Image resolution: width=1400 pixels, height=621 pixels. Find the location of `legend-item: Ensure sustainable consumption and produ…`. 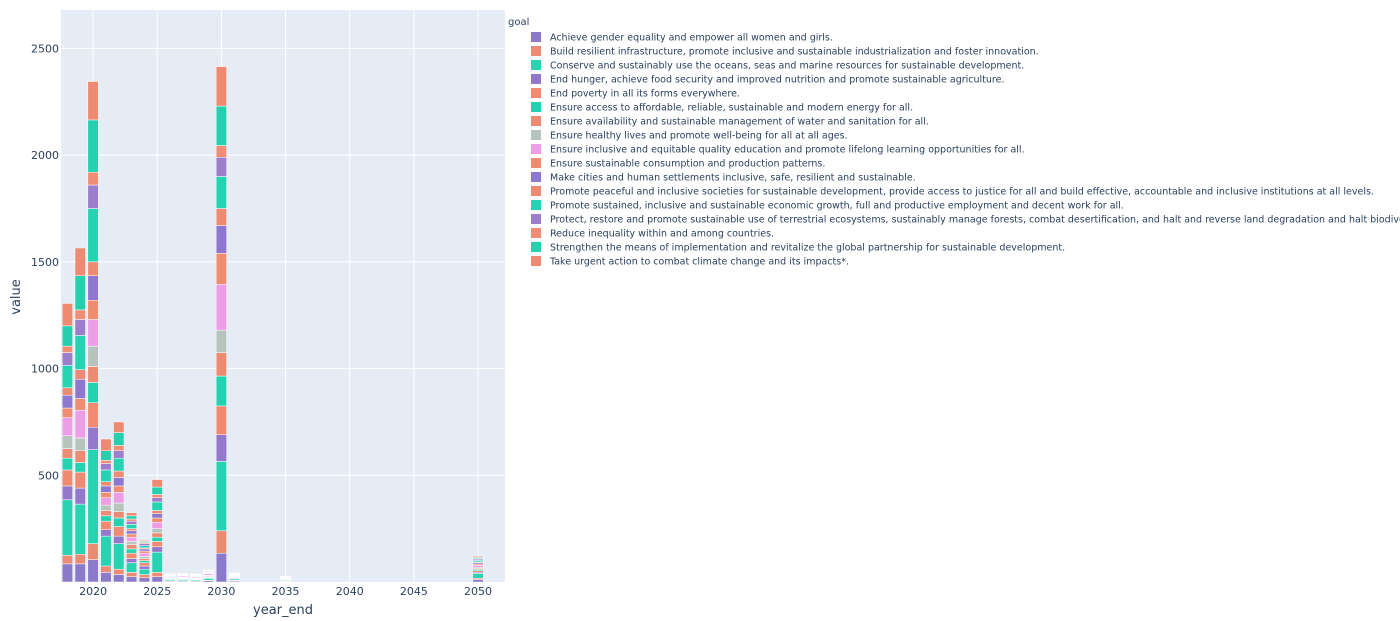

legend-item: Ensure sustainable consumption and produ… is located at coordinates (678, 164).